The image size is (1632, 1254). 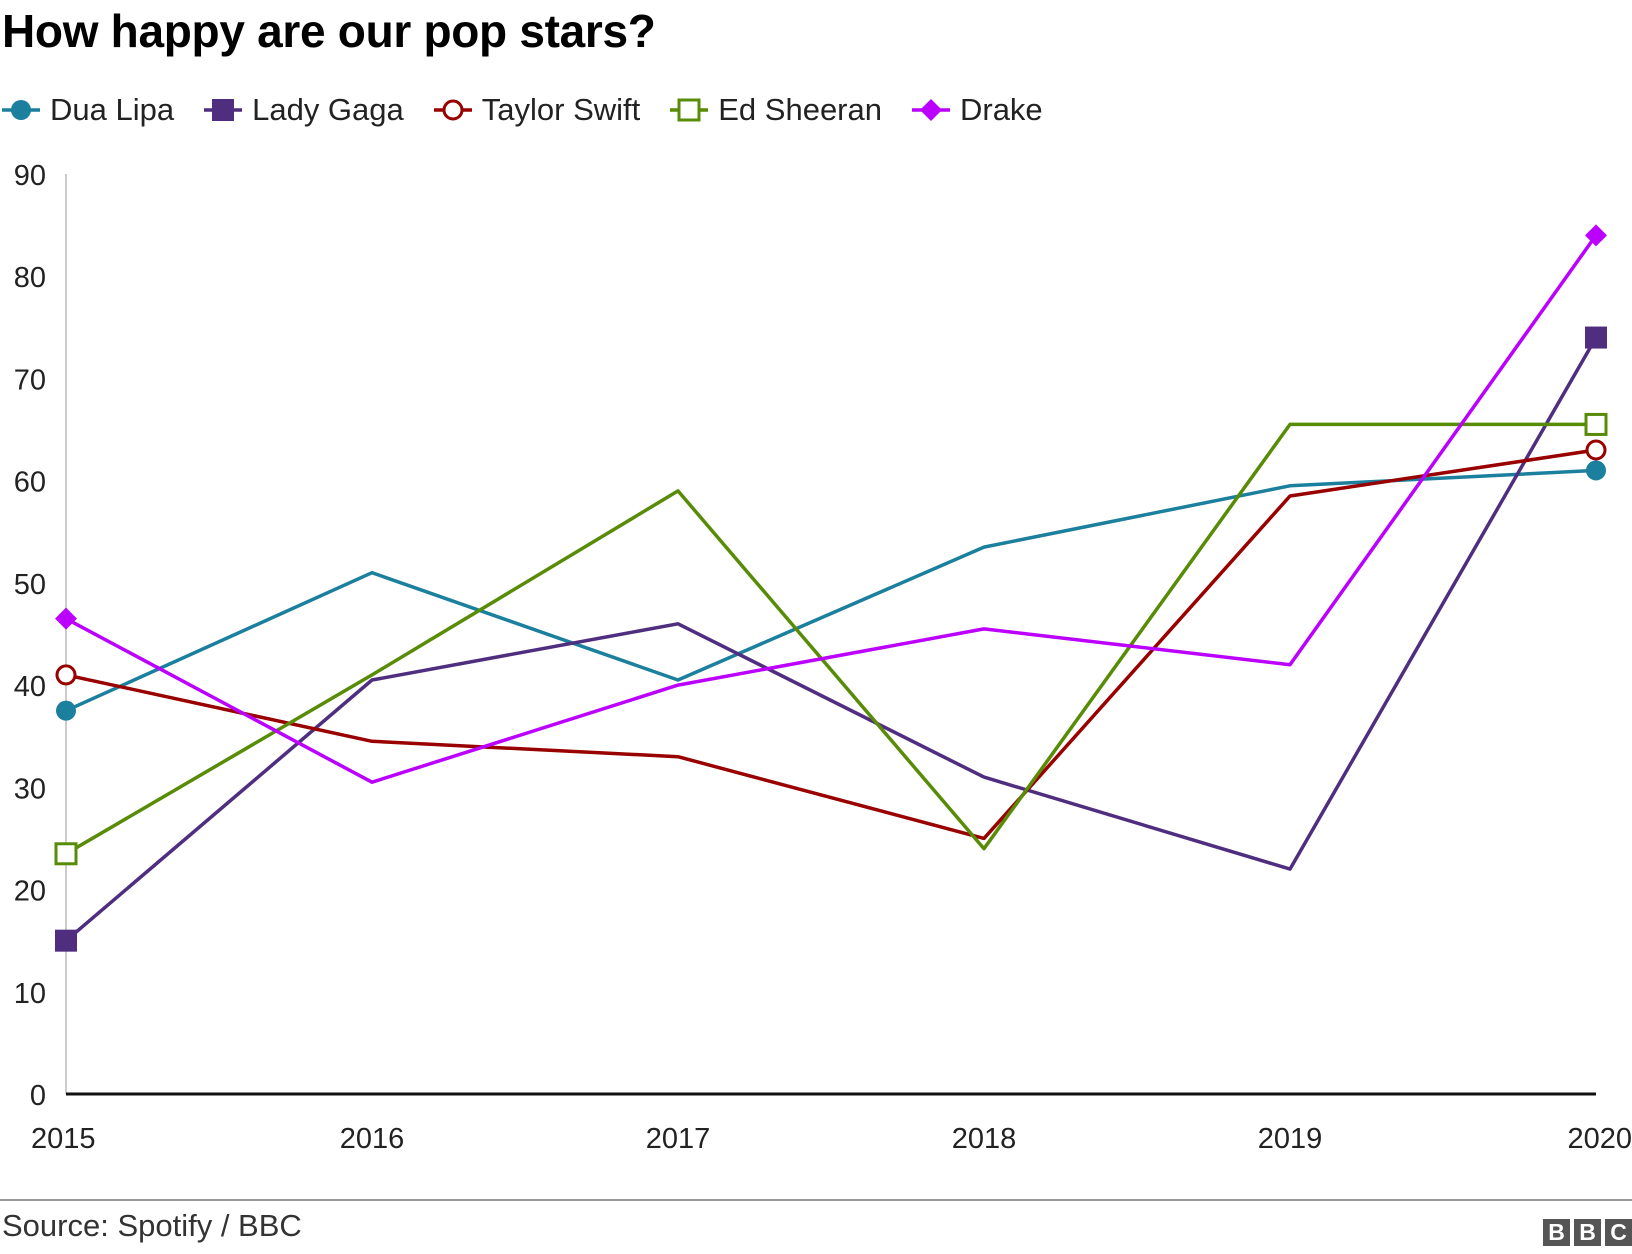 What do you see at coordinates (30, 687) in the screenshot?
I see `y-tick-label: 40` at bounding box center [30, 687].